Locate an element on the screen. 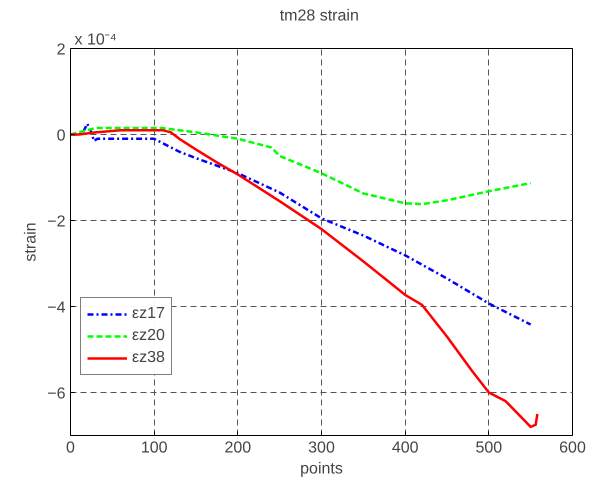 The width and height of the screenshot is (592, 485). y-tick-label: −4 is located at coordinates (56, 308).